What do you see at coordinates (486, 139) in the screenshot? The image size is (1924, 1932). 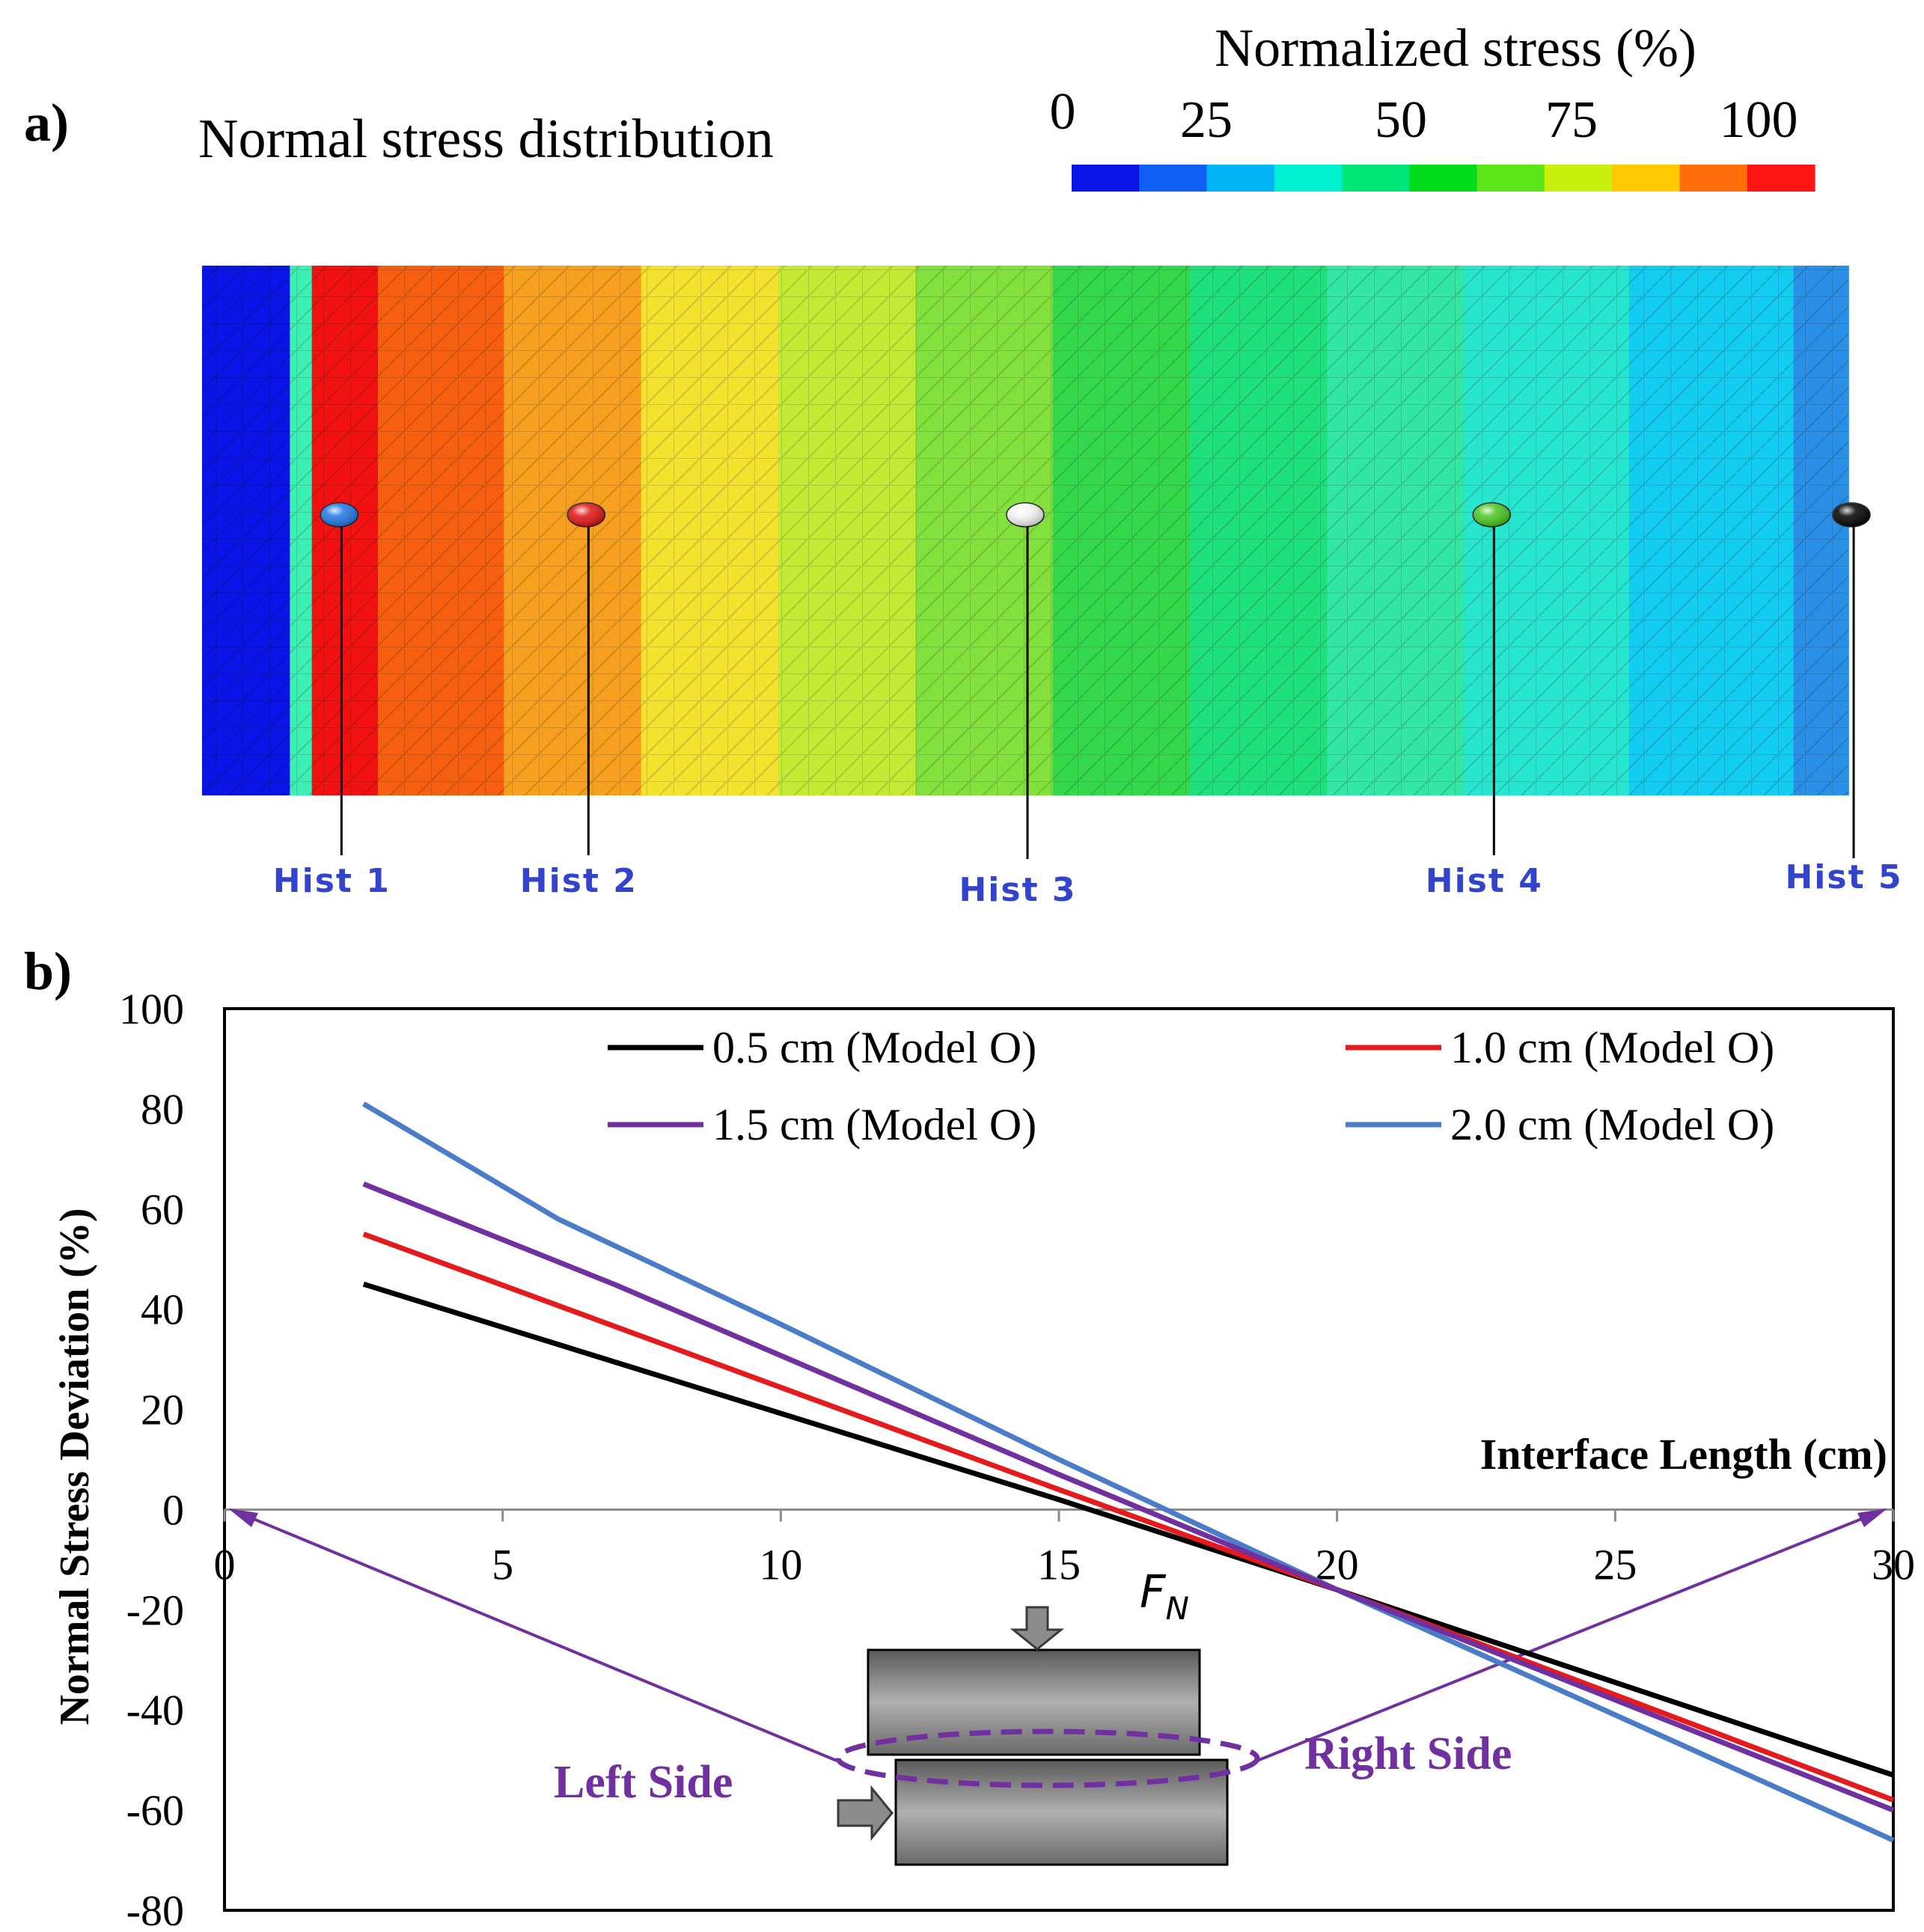 I see `panel-a-title: Normal stress distribution` at bounding box center [486, 139].